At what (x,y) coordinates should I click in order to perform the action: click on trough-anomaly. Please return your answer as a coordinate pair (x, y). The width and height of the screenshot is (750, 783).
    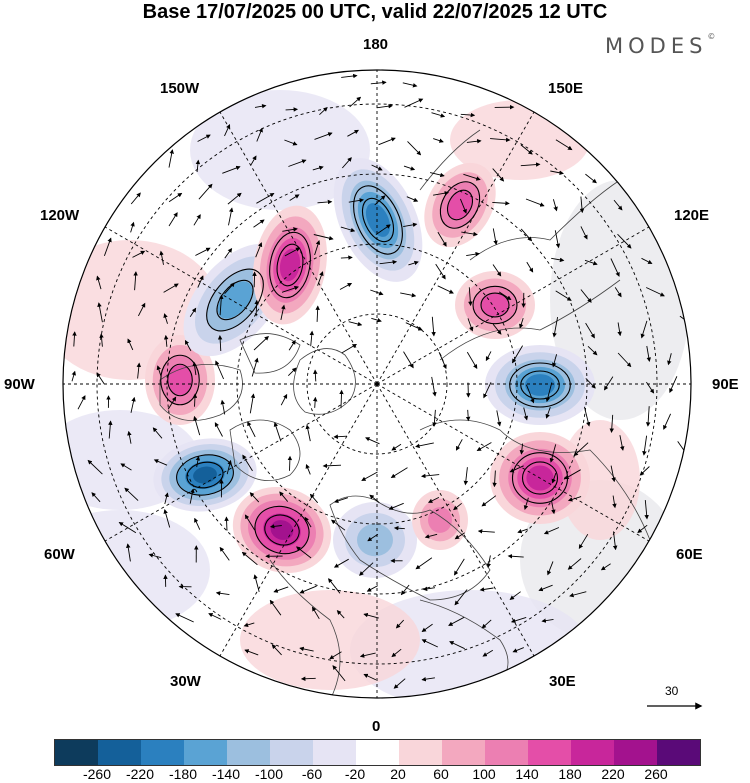
    Looking at the image, I should click on (375, 540).